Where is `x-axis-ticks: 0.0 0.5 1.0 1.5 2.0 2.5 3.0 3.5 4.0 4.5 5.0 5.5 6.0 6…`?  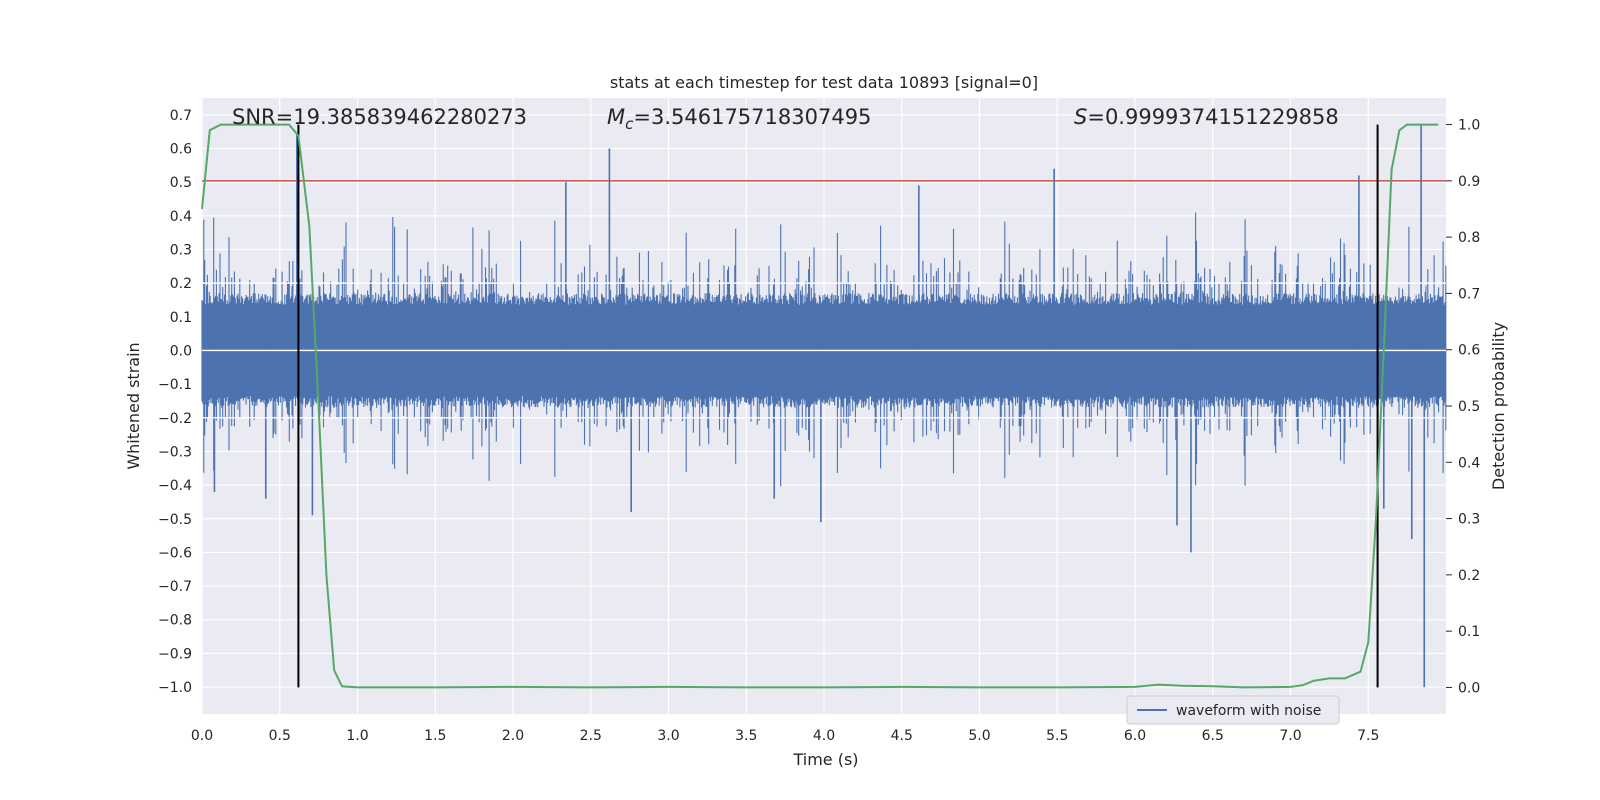
x-axis-ticks: 0.0 0.5 1.0 1.5 2.0 2.5 3.0 3.5 4.0 4.5 5.0 5.5 6.0 6… is located at coordinates (785, 736).